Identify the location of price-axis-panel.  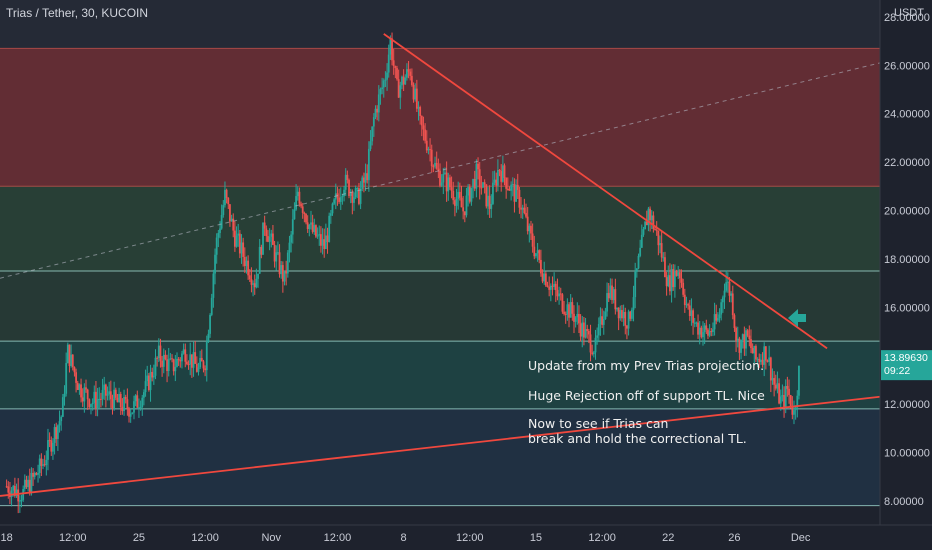
(906, 262).